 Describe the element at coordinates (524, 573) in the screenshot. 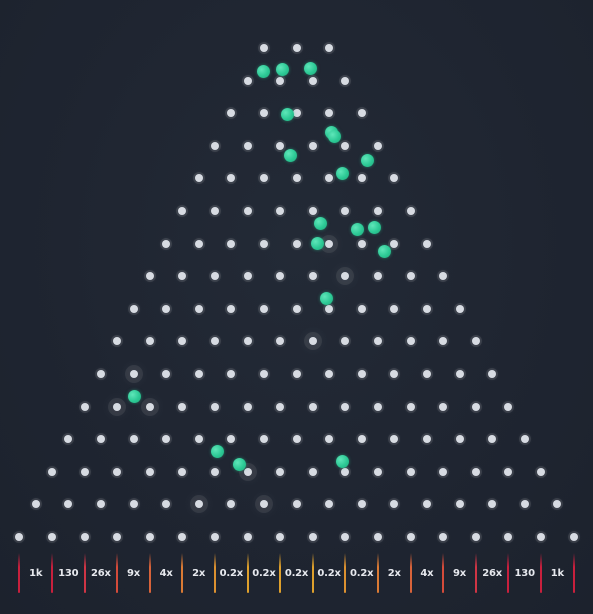

I see `multiplier-slot: 130` at that location.